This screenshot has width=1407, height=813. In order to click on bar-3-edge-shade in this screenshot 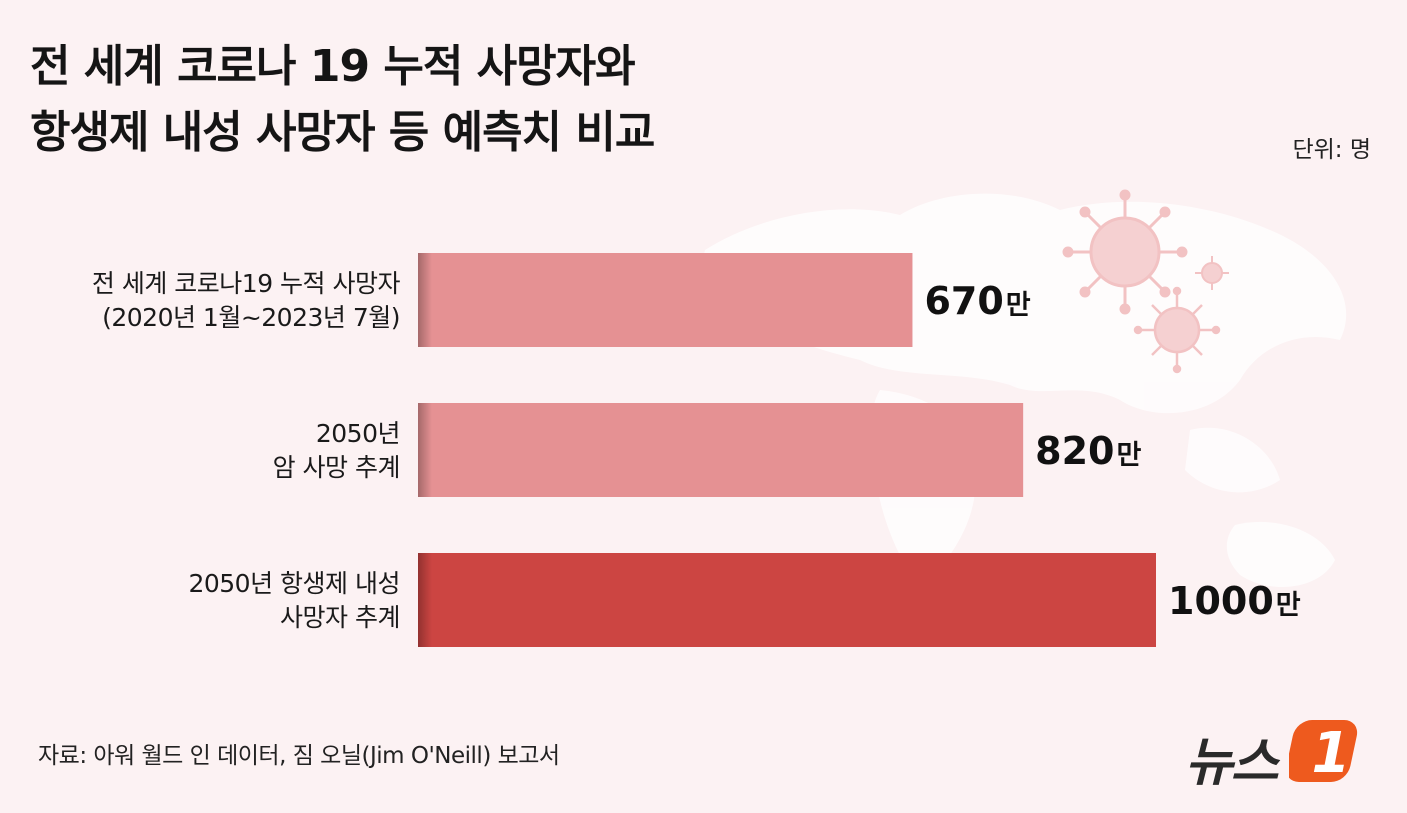, I will do `click(425, 600)`.